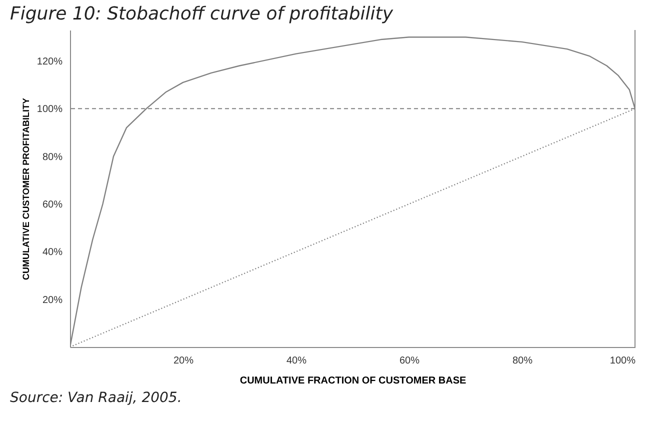 The height and width of the screenshot is (431, 650). Describe the element at coordinates (52, 300) in the screenshot. I see `y-tick-label: 20%` at that location.